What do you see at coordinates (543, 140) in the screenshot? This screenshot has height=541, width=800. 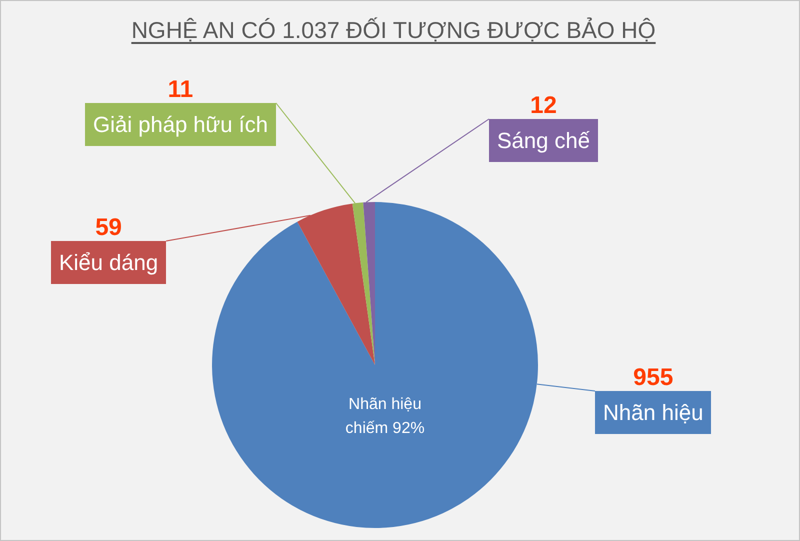 I see `slice-label: Sáng chế` at bounding box center [543, 140].